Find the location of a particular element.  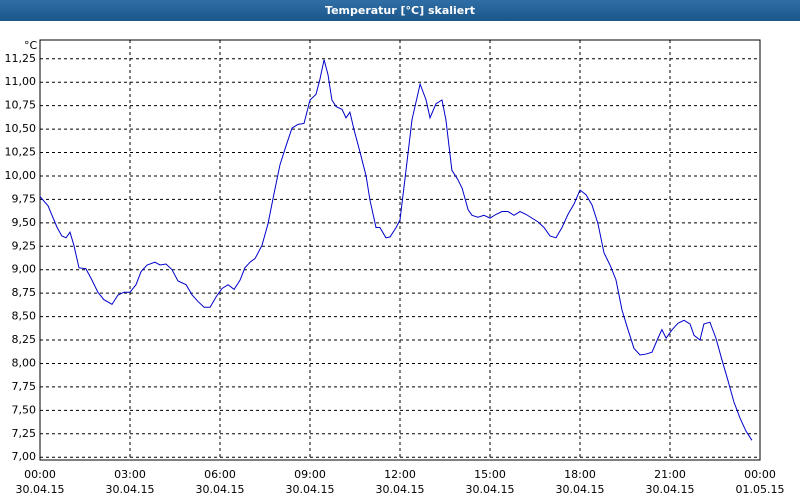

y-tick-label: 10,50 is located at coordinates (21, 128).